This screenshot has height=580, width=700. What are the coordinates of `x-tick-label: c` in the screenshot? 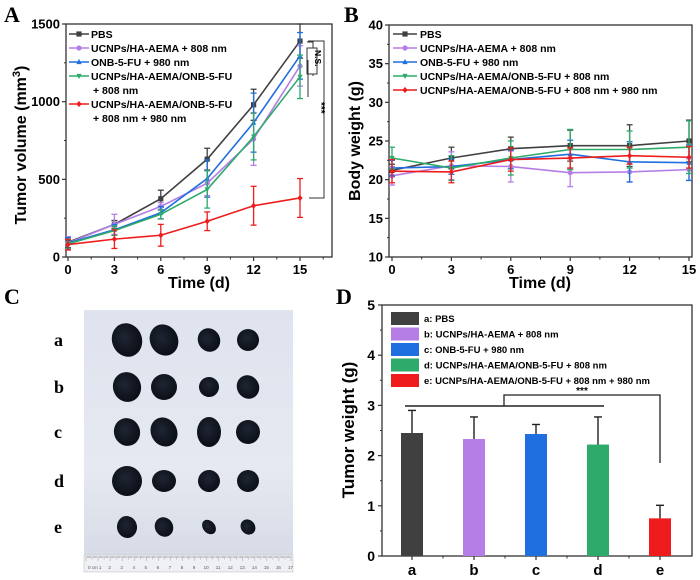 It's located at (536, 570).